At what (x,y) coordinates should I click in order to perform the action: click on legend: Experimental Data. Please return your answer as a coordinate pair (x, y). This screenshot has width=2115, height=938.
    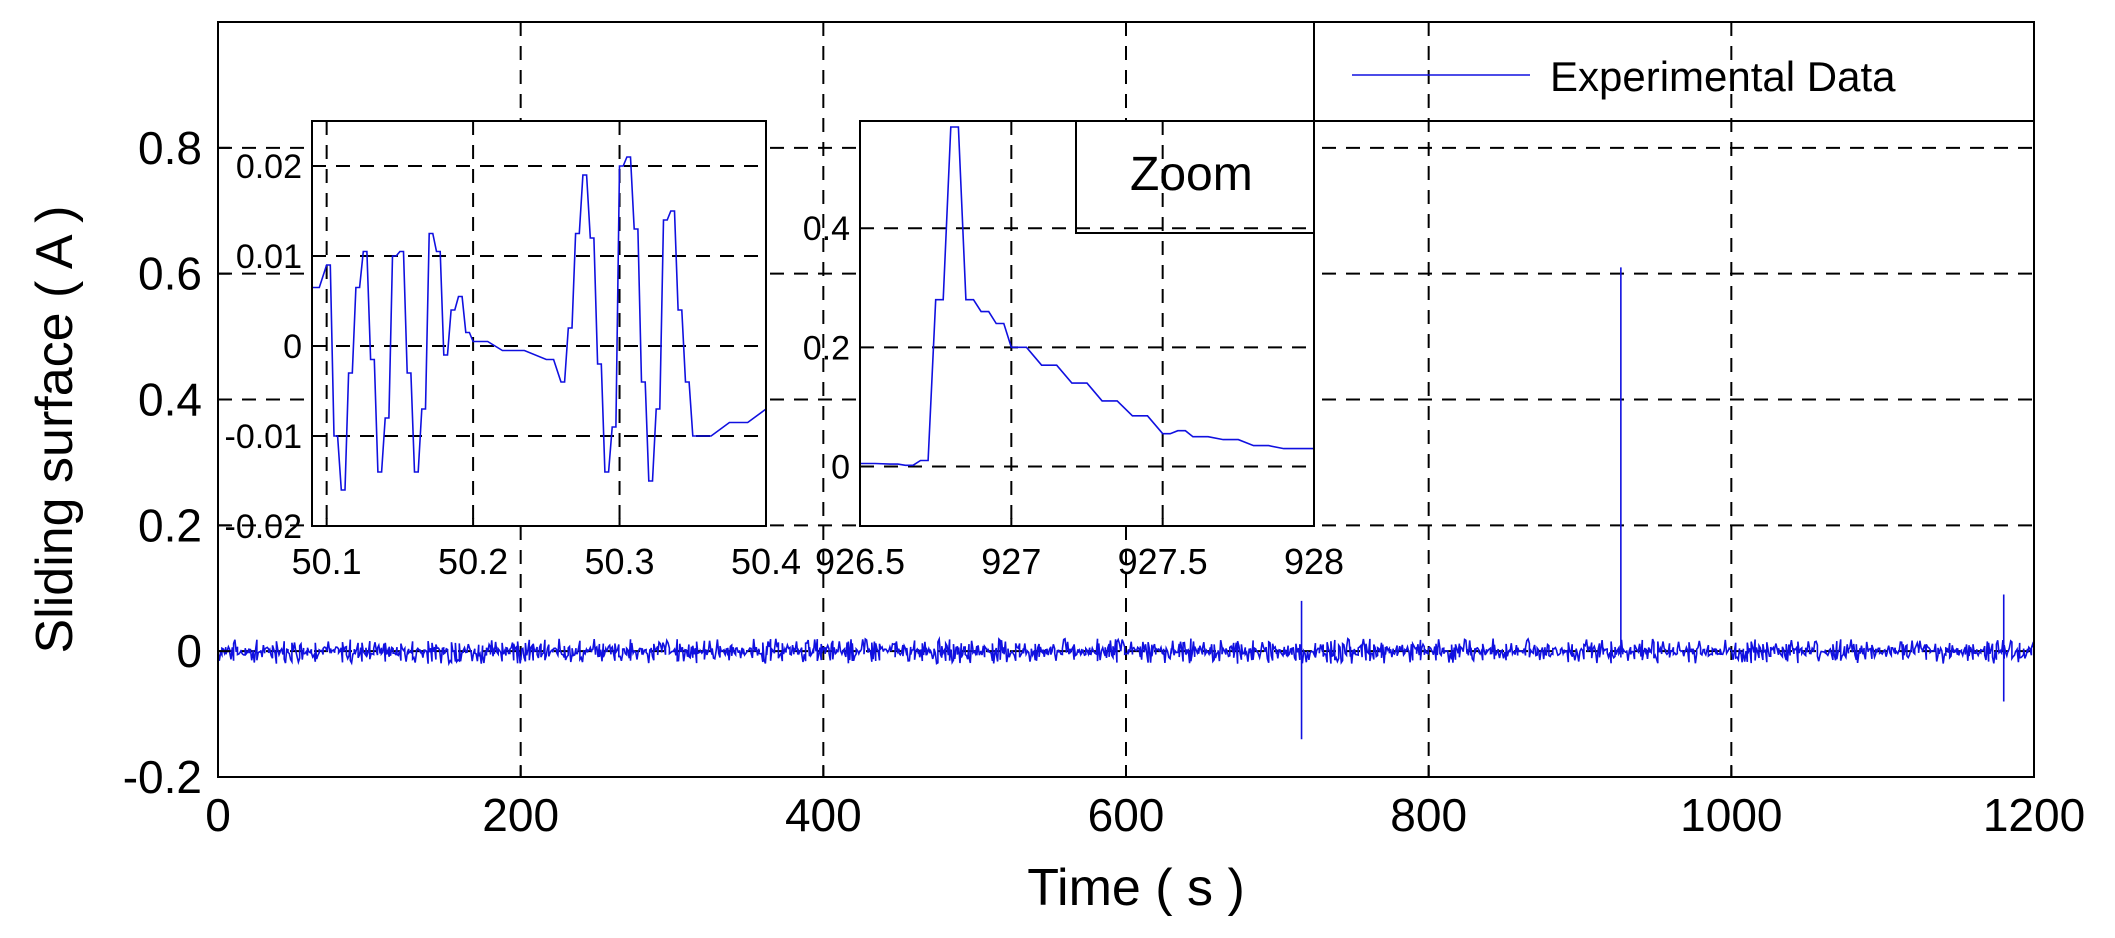
    Looking at the image, I should click on (1674, 71).